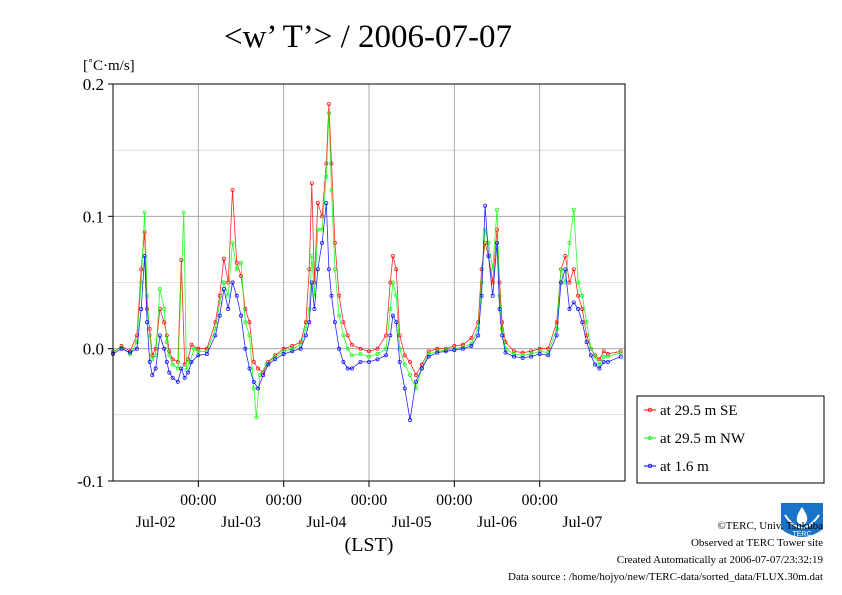 The width and height of the screenshot is (842, 595). What do you see at coordinates (93, 349) in the screenshot?
I see `y-tick-label: 0.0` at bounding box center [93, 349].